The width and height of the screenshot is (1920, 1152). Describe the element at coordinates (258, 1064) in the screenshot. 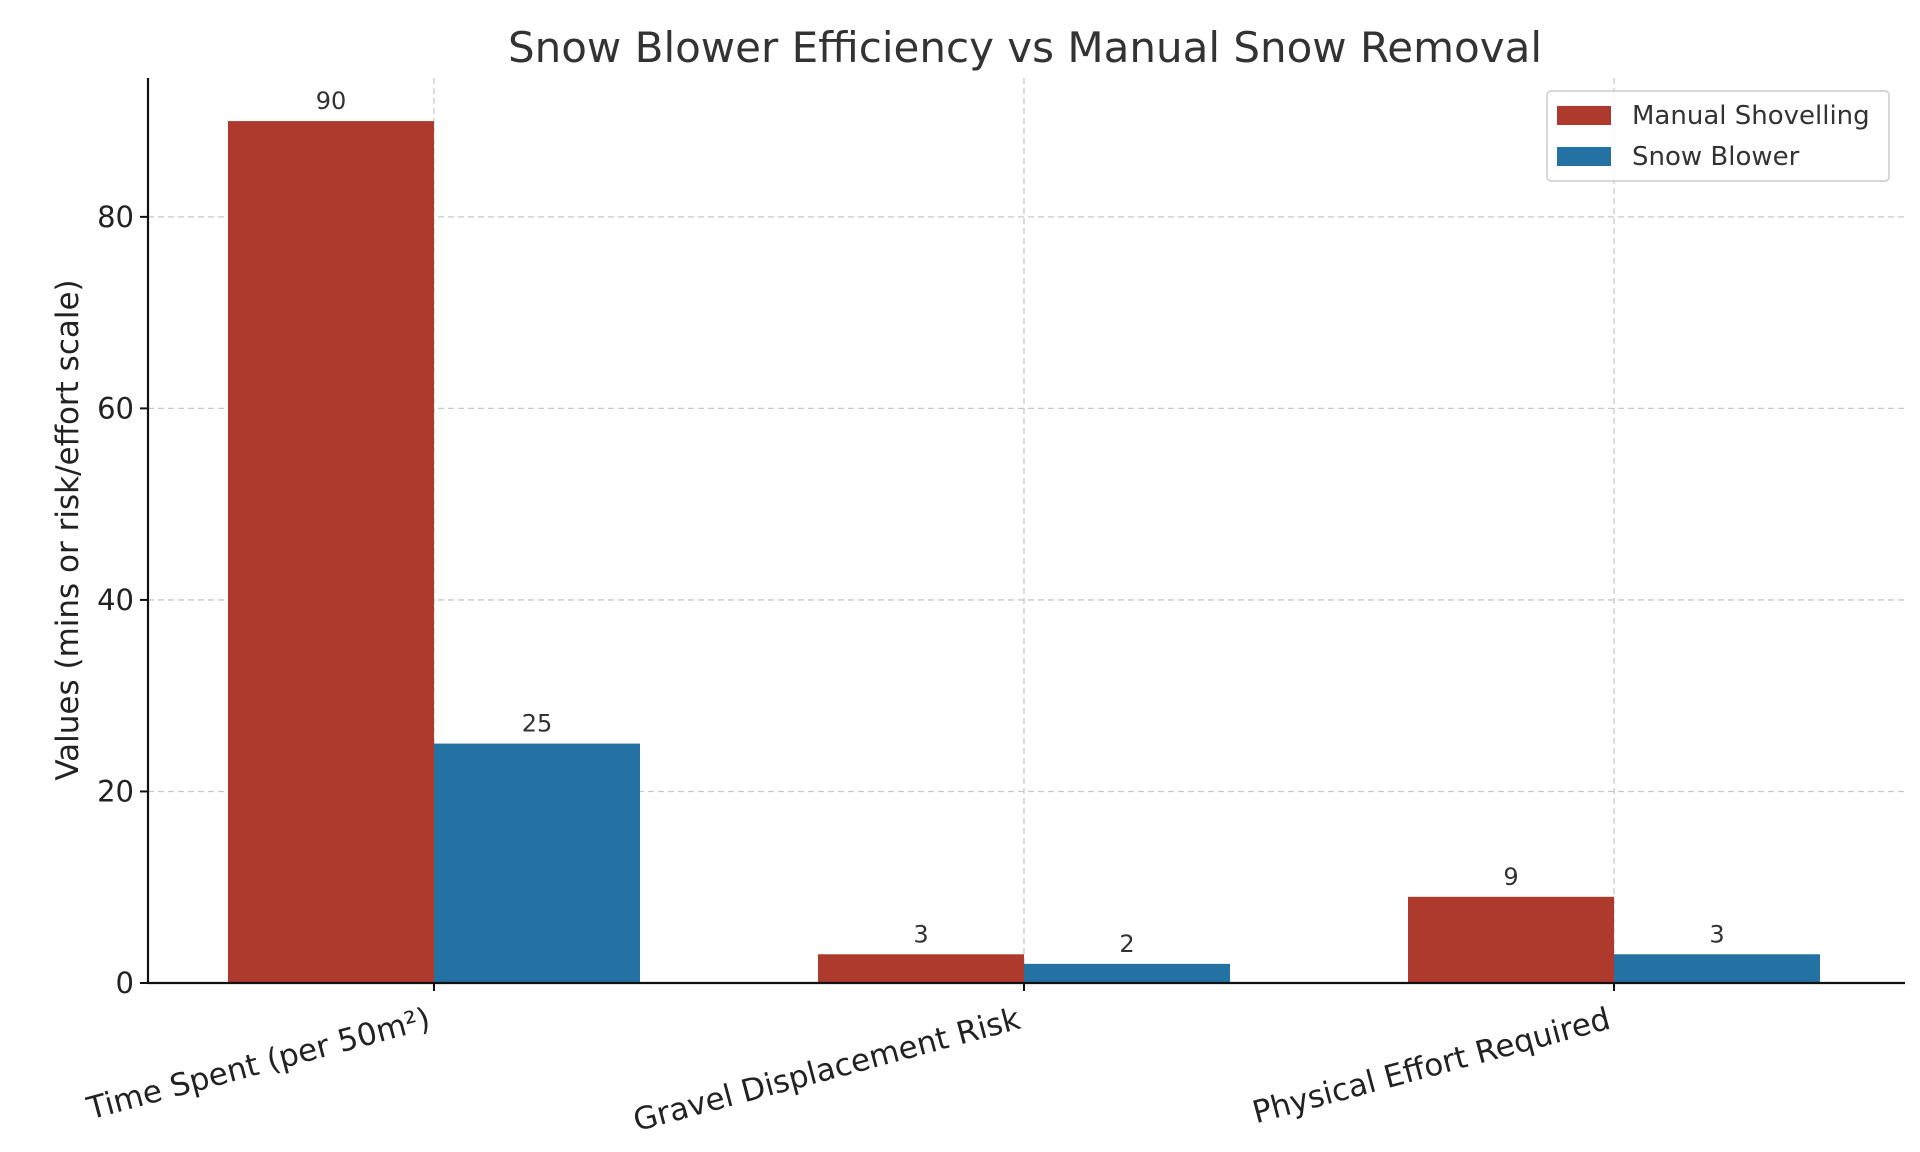

I see `x-tick-label: Time Spent (per 50m²)` at that location.